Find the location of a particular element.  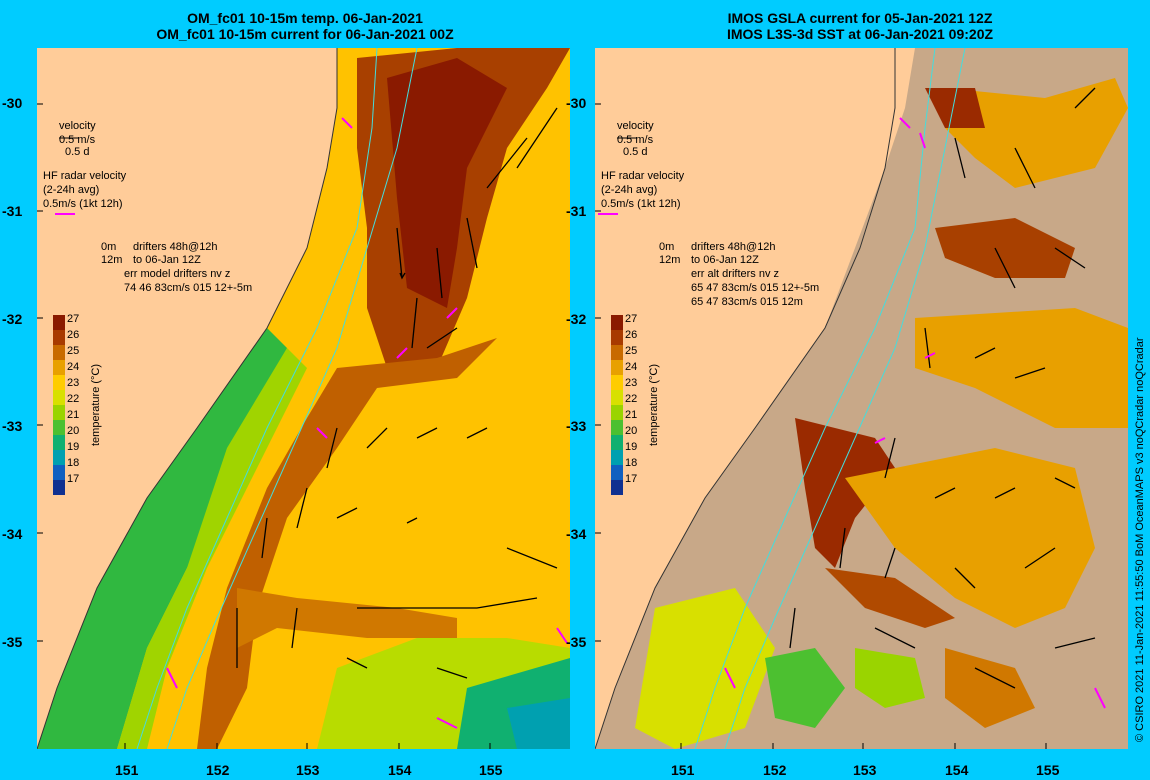

warm-filament is located at coordinates (347, 543).